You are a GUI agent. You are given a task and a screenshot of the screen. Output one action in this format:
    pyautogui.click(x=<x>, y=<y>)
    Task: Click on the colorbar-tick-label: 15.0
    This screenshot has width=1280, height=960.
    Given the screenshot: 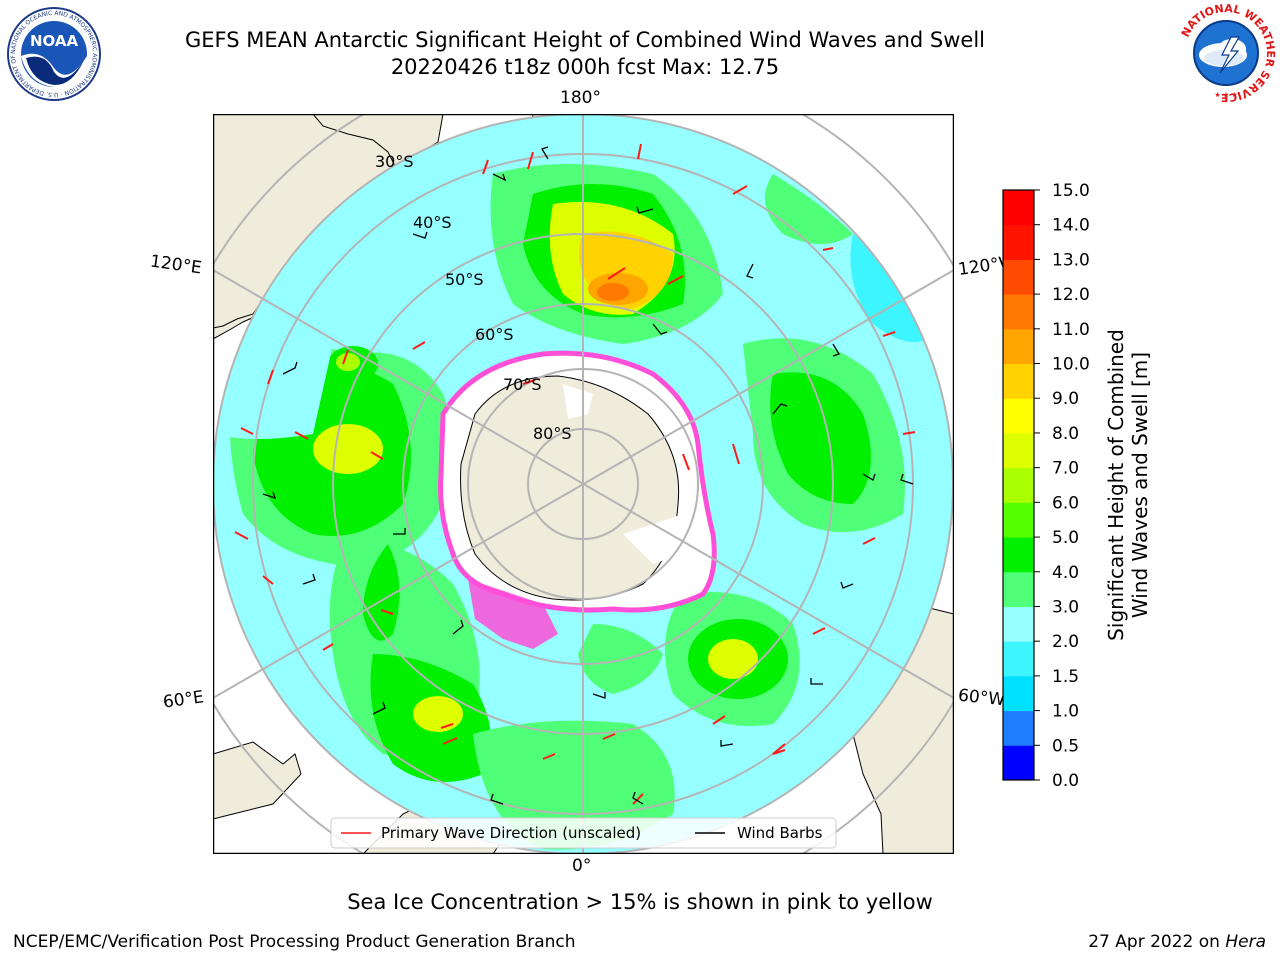 What is the action you would take?
    pyautogui.click(x=1071, y=191)
    